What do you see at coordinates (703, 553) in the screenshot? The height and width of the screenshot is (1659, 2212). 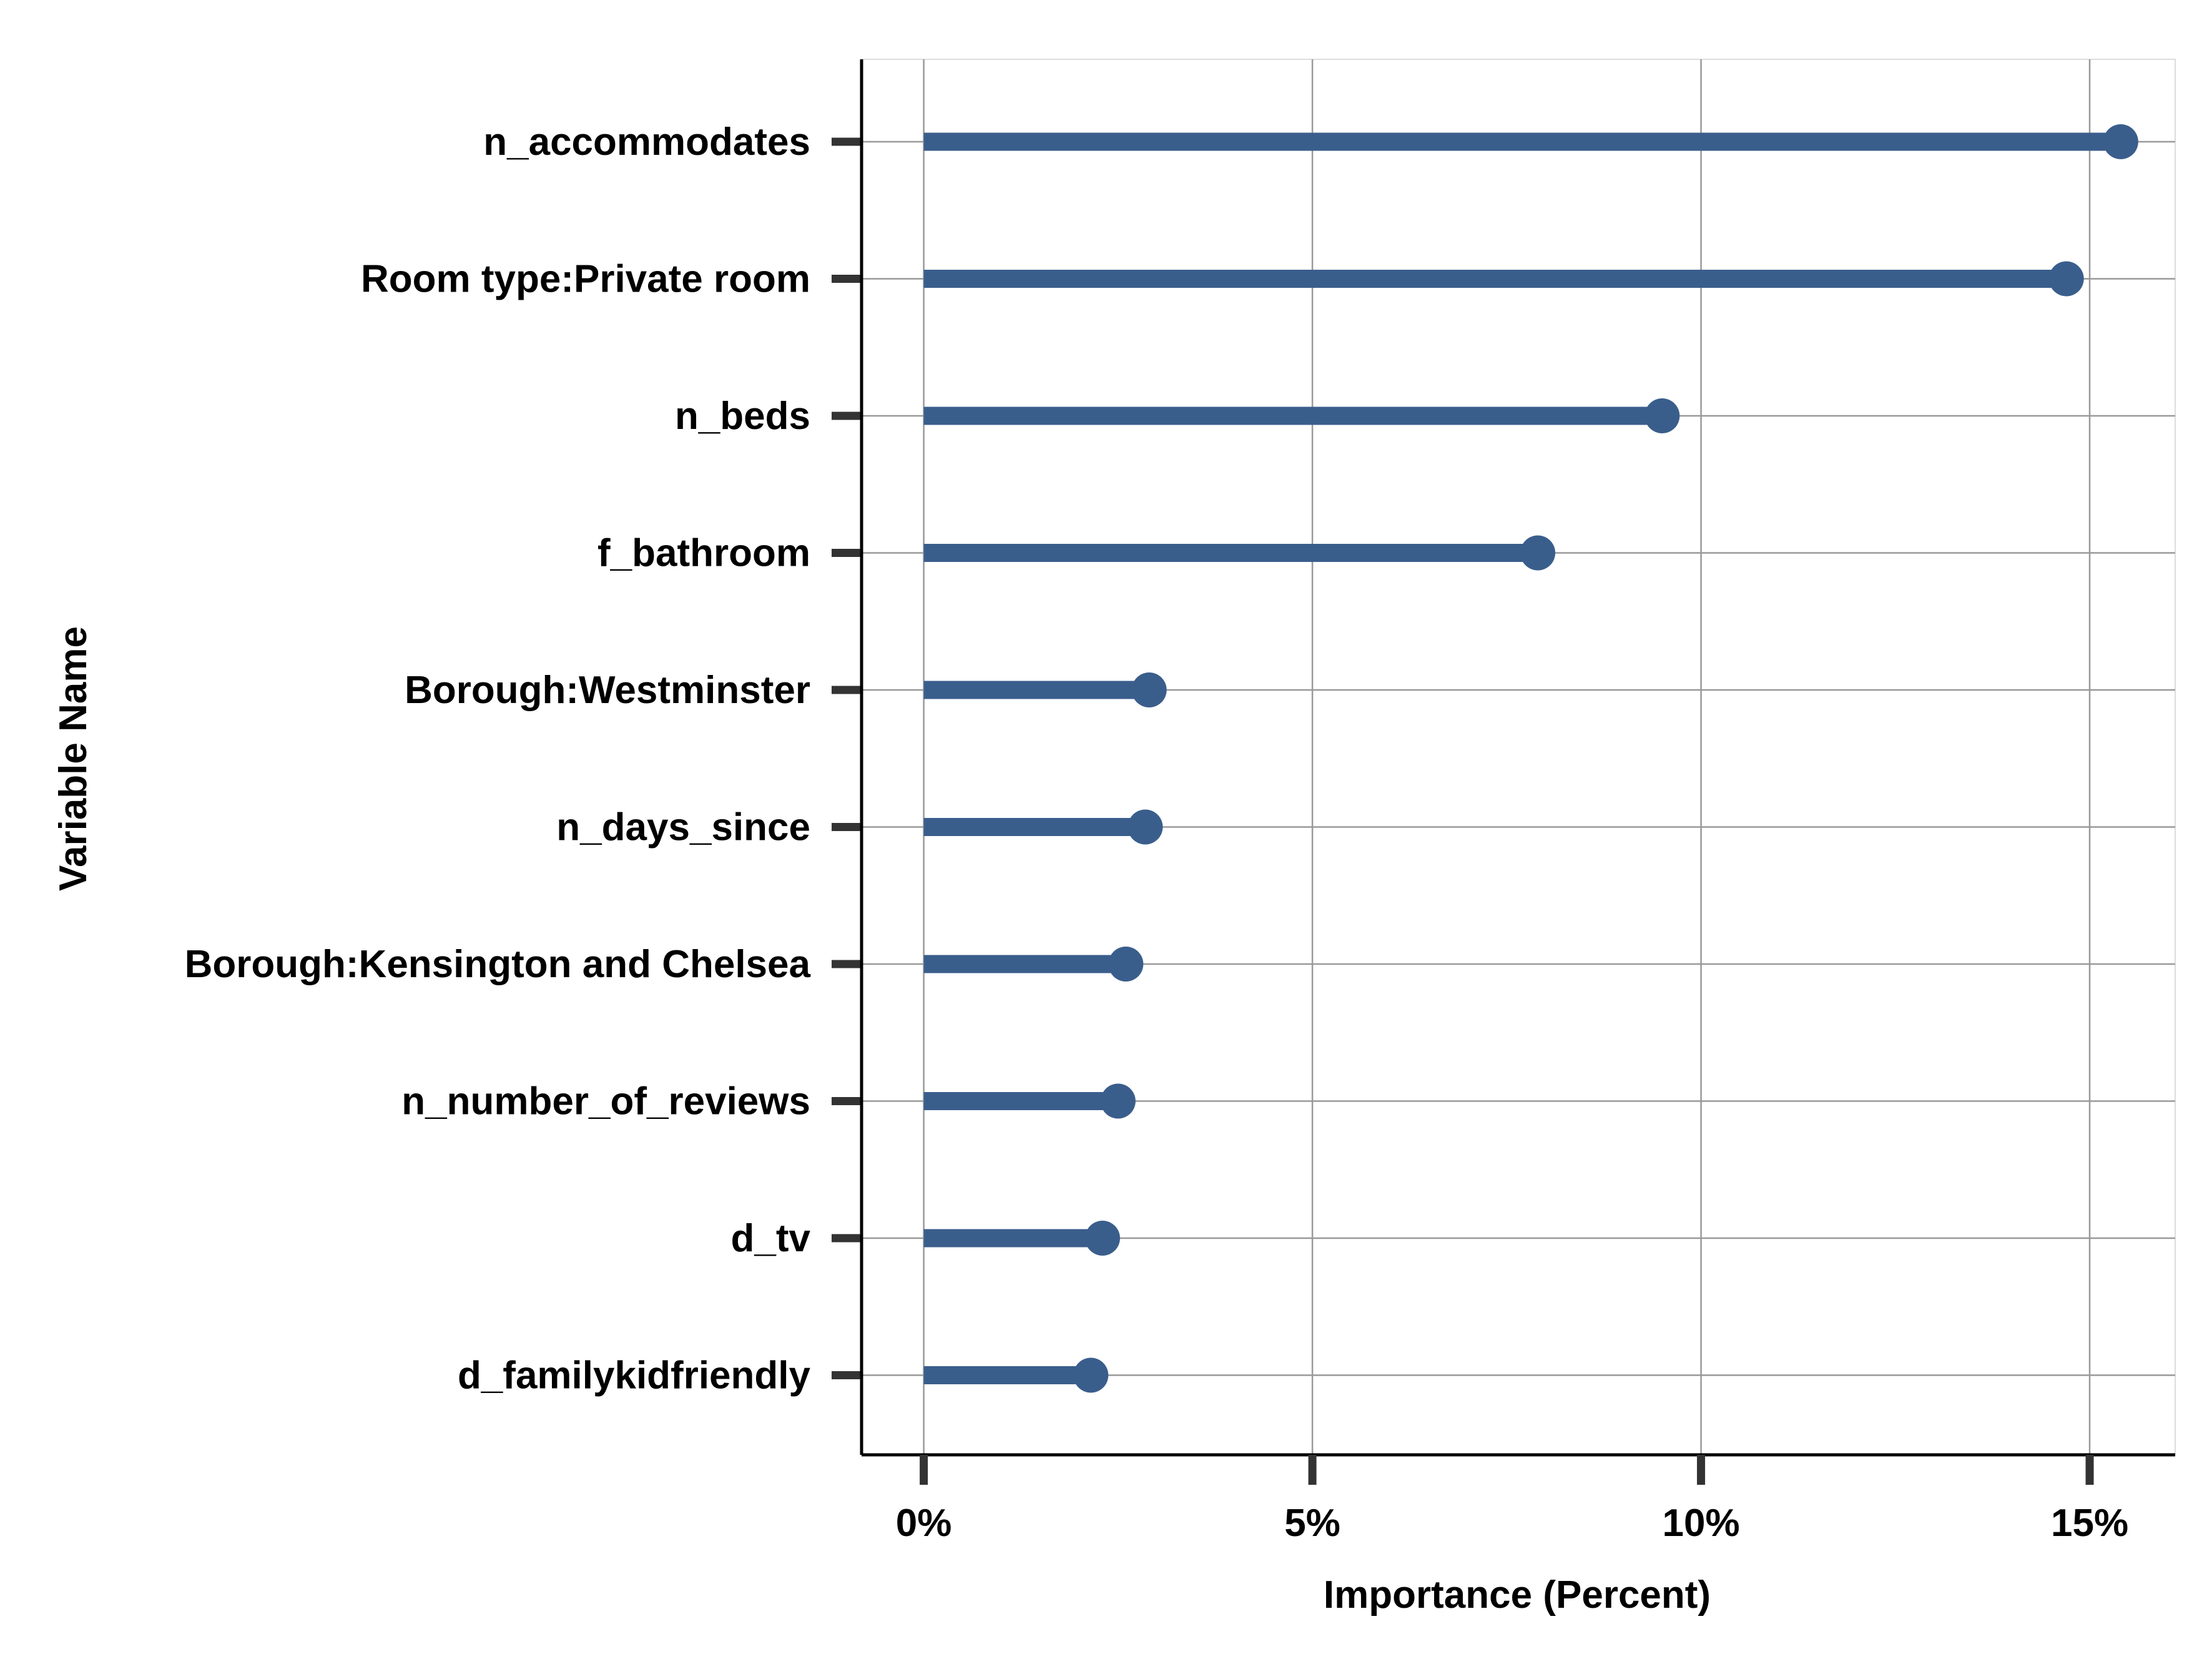 I see `y-tick-label: f_bathroom` at bounding box center [703, 553].